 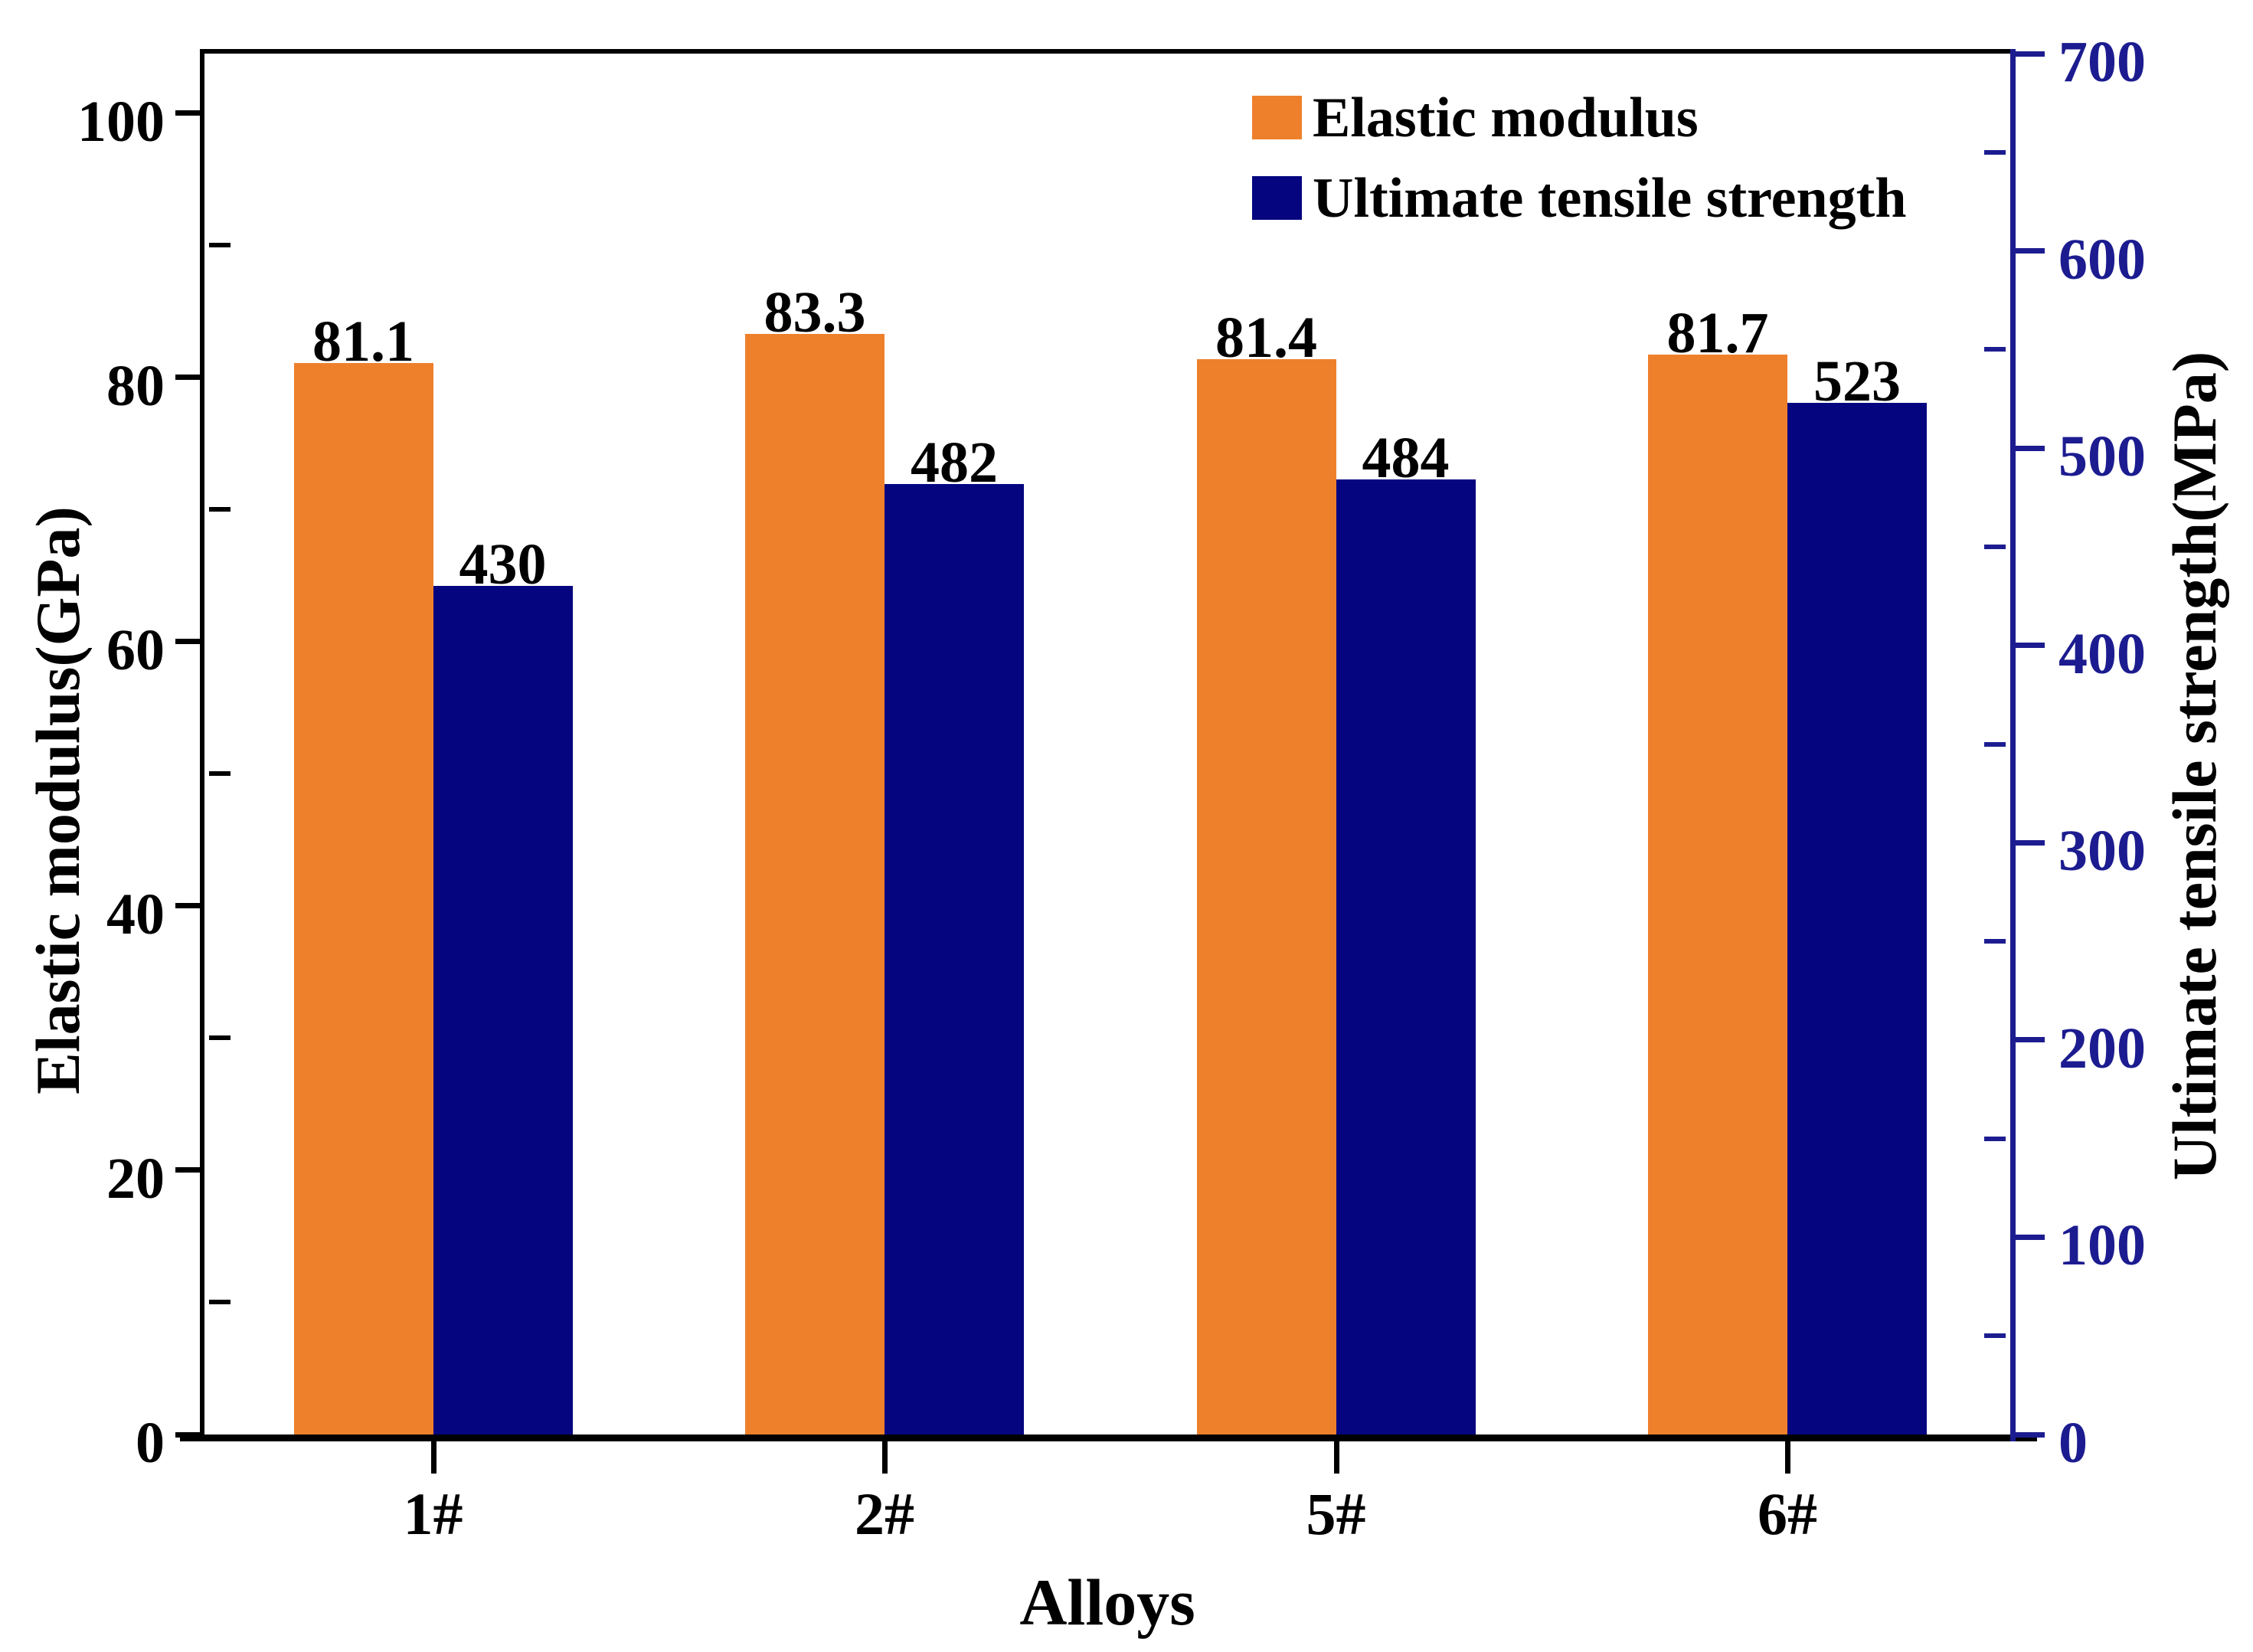 I want to click on legend: Elastic modulus Ultimate tensile strength, so click(x=1579, y=173).